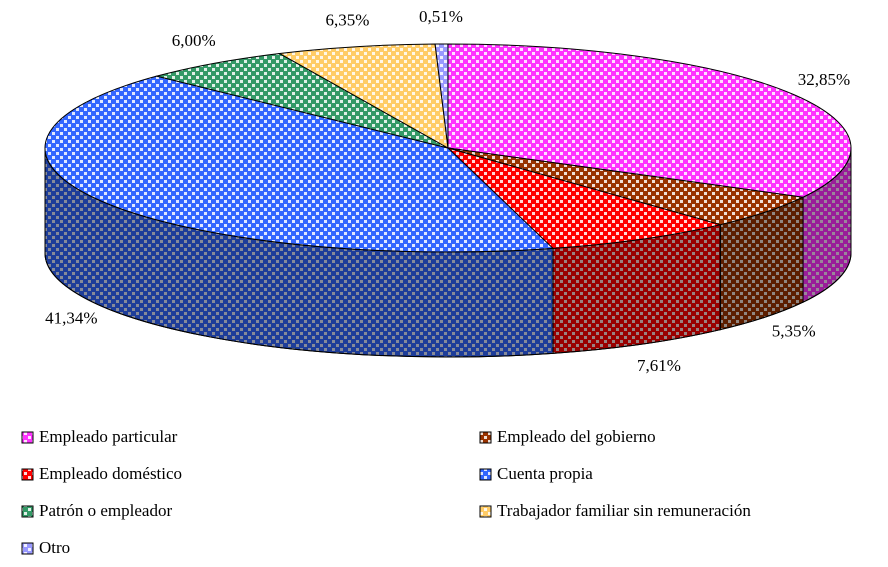 This screenshot has height=567, width=888. Describe the element at coordinates (348, 19) in the screenshot. I see `data-label: 6,35%` at that location.